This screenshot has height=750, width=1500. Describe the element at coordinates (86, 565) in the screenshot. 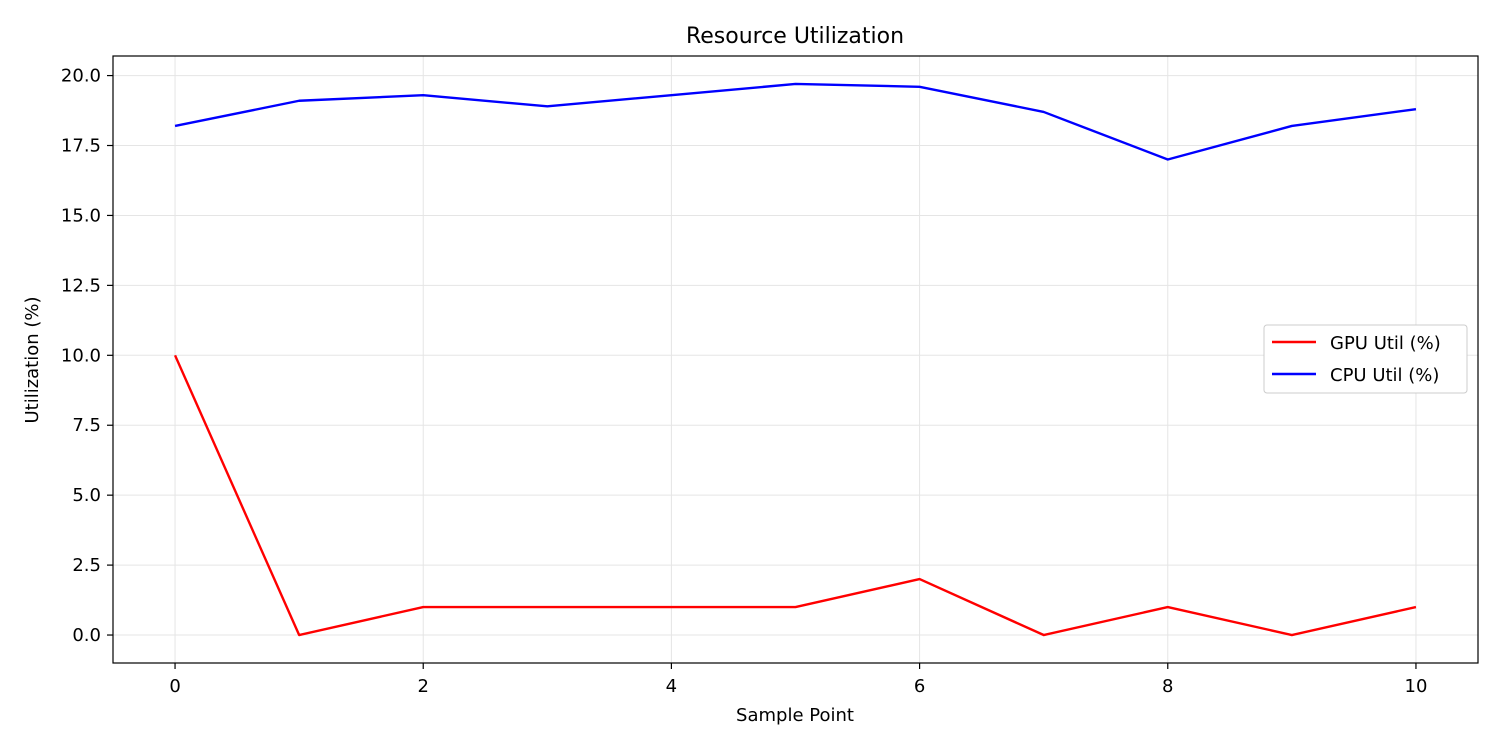

I see `y-tick-label: 2.5` at that location.